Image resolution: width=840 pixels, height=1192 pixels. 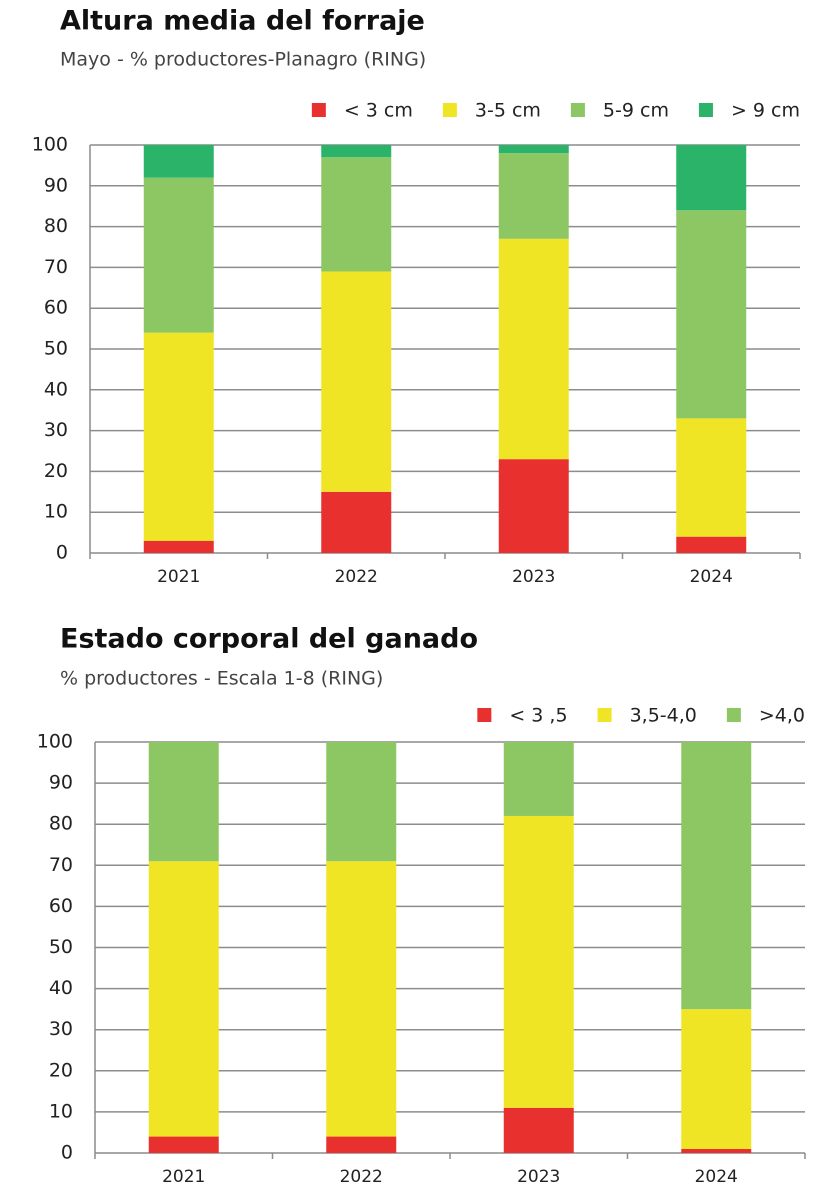 What do you see at coordinates (242, 21) in the screenshot?
I see `chart-title: Altura media del forraje` at bounding box center [242, 21].